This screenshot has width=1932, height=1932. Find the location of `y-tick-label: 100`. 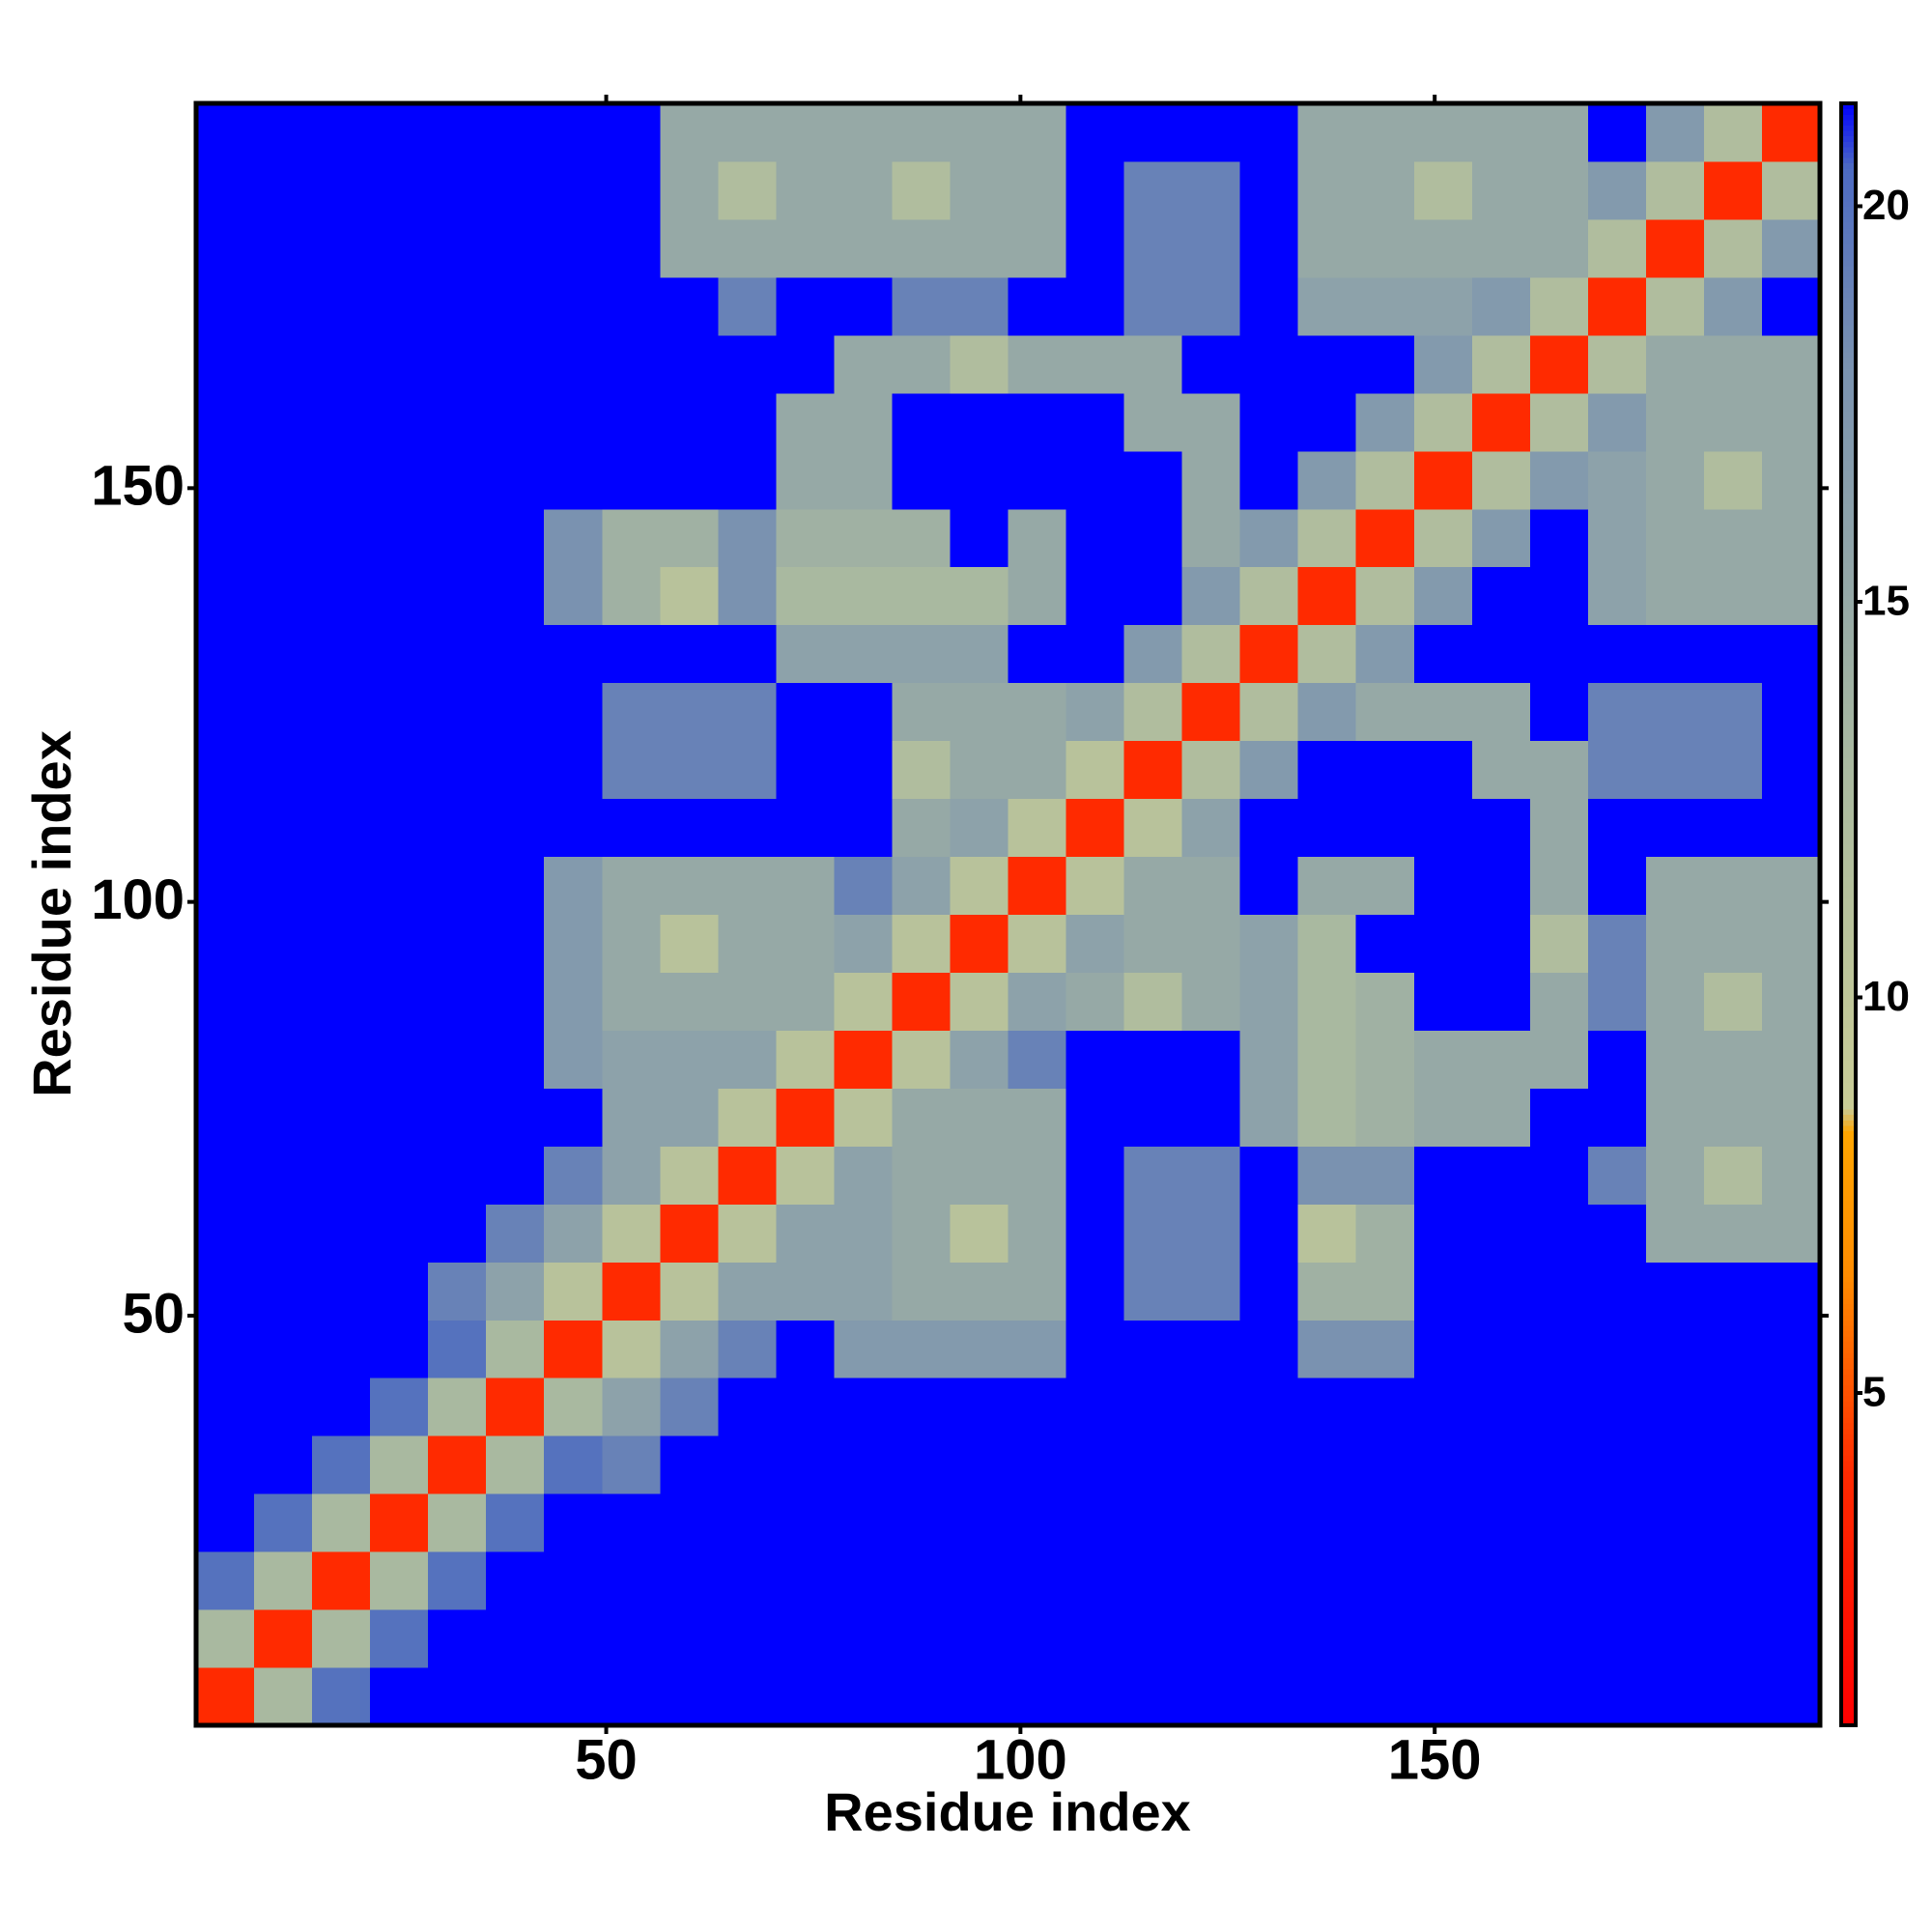

y-tick-label: 100 is located at coordinates (138, 899).